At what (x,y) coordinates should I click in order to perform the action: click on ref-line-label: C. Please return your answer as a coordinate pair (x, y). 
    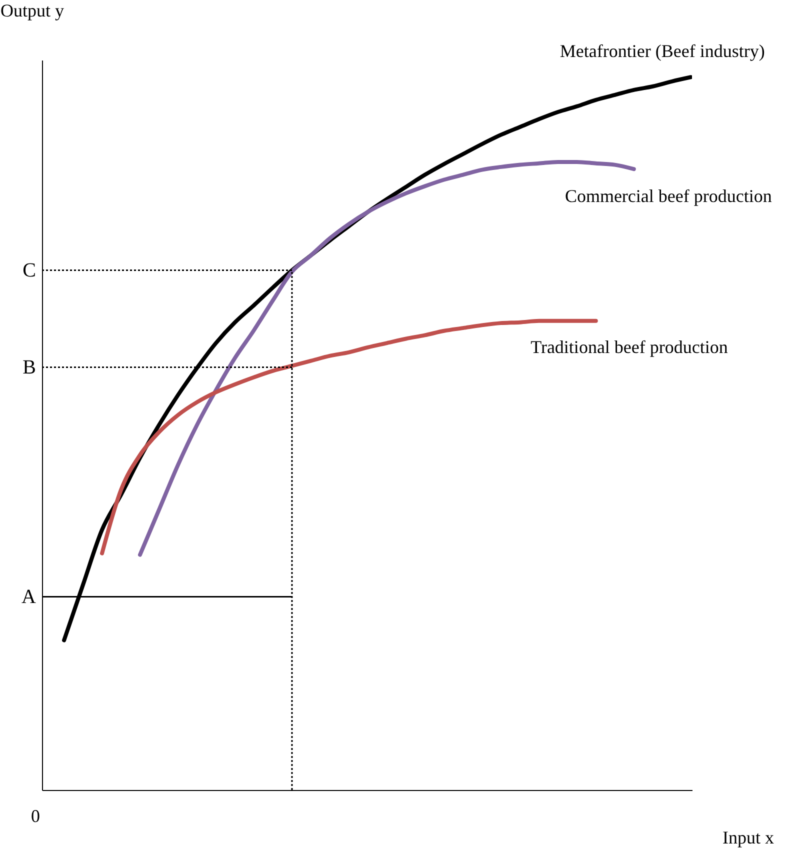
    Looking at the image, I should click on (29, 270).